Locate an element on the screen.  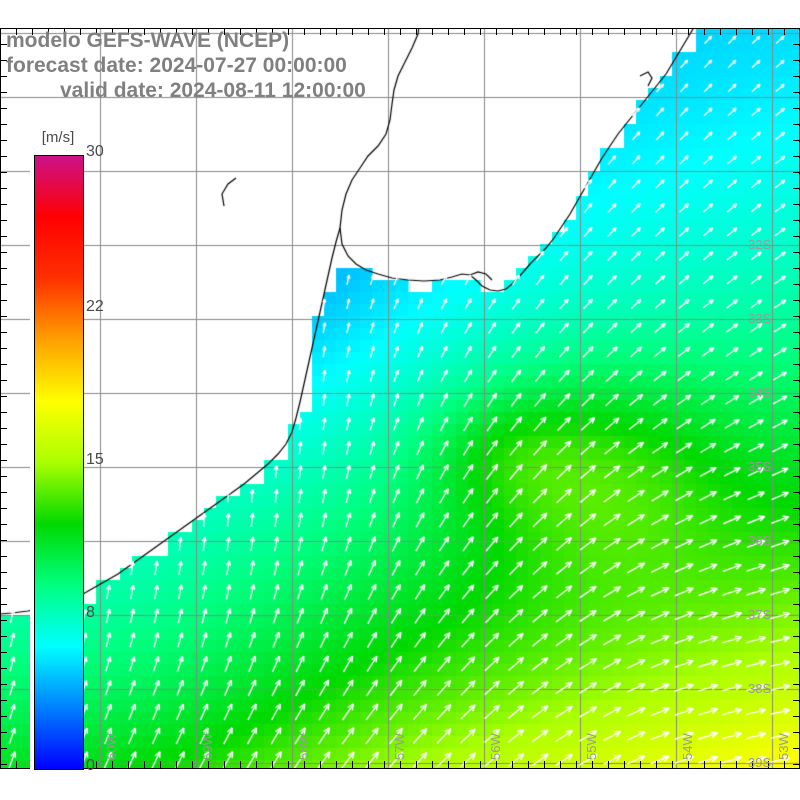
colorbar-tick-15: 15 is located at coordinates (95, 459).